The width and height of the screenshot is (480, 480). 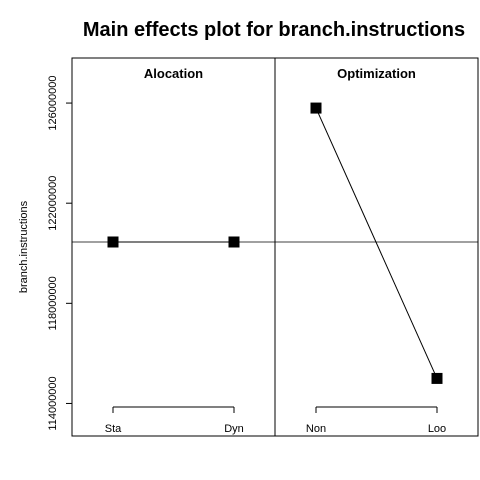 I want to click on x-tick-label: Non, so click(x=316, y=429).